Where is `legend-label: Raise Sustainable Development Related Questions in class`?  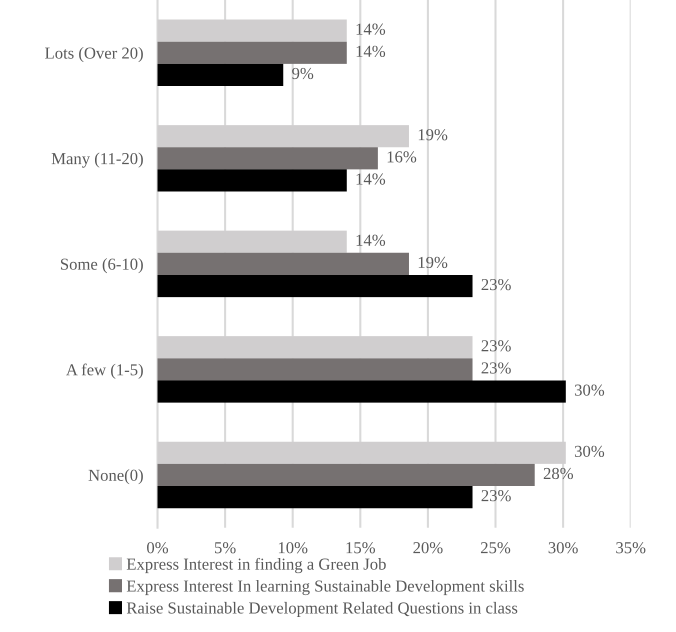
legend-label: Raise Sustainable Development Related Questions in class is located at coordinates (322, 609).